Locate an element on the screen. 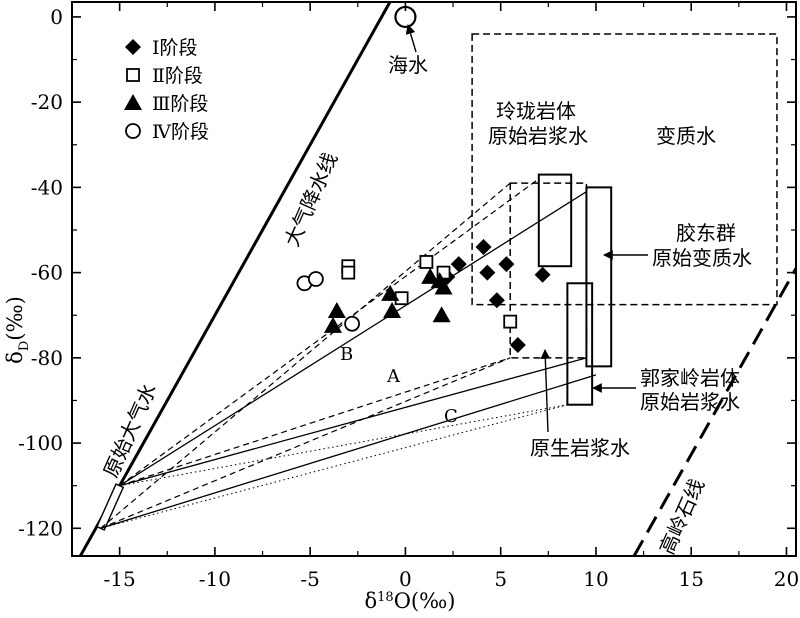 The height and width of the screenshot is (618, 800). line-label-b: B is located at coordinates (346, 354).